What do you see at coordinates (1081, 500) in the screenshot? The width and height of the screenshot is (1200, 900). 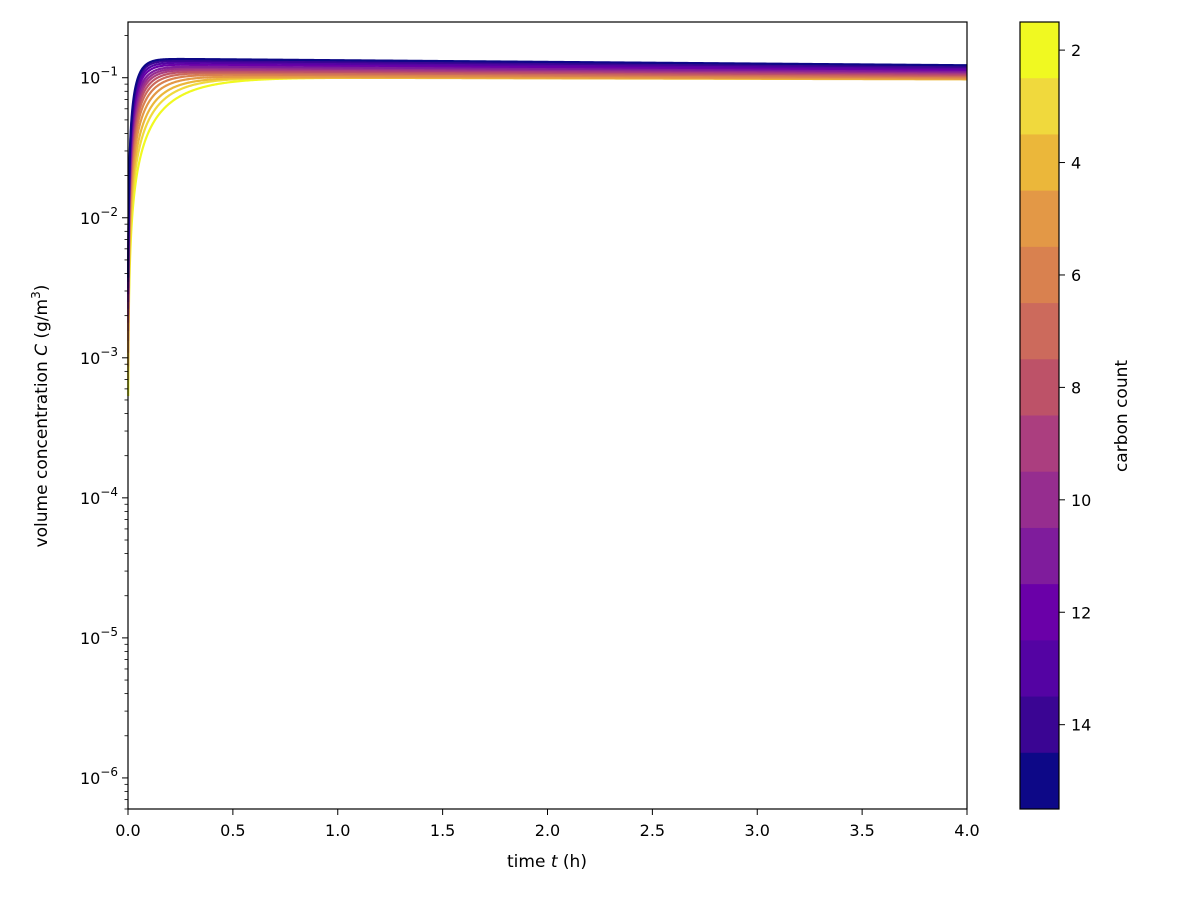 I see `colorbar-tick-label: 10` at bounding box center [1081, 500].